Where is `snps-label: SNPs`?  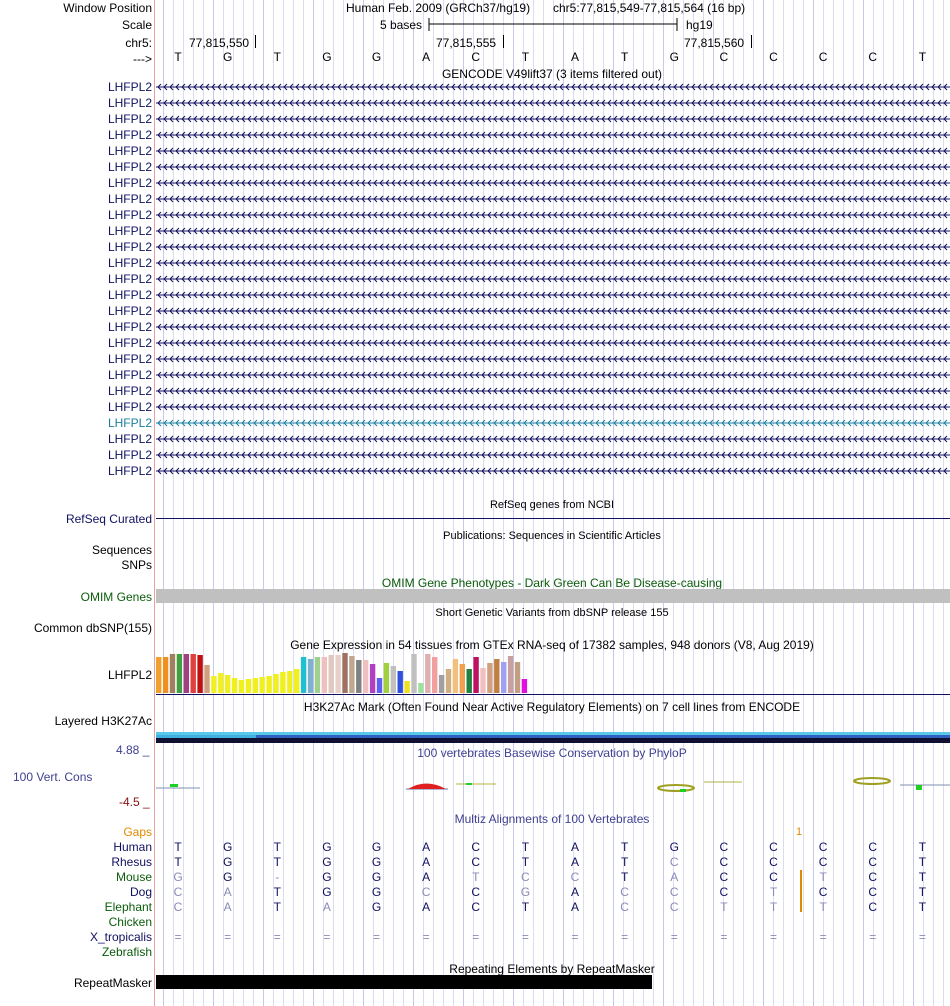 snps-label: SNPs is located at coordinates (136, 565).